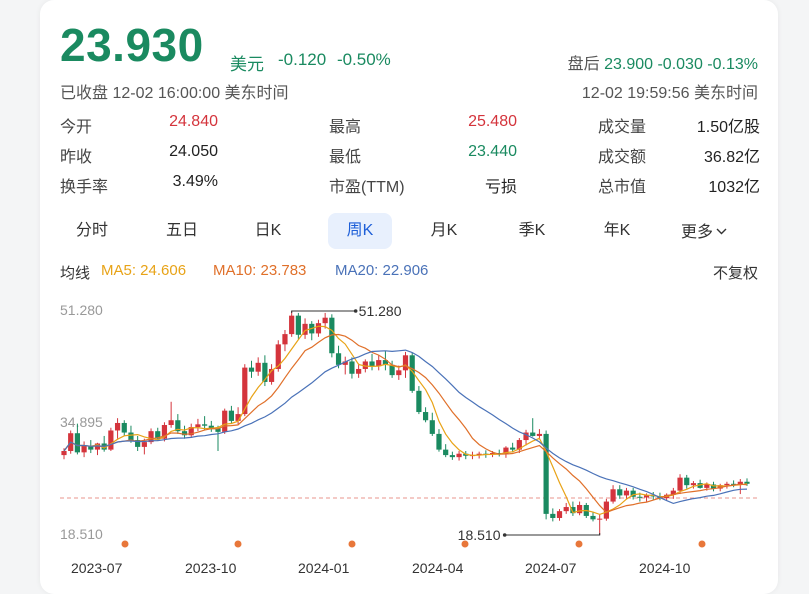 The image size is (809, 594). What do you see at coordinates (195, 181) in the screenshot?
I see `stat-value: 3.49%` at bounding box center [195, 181].